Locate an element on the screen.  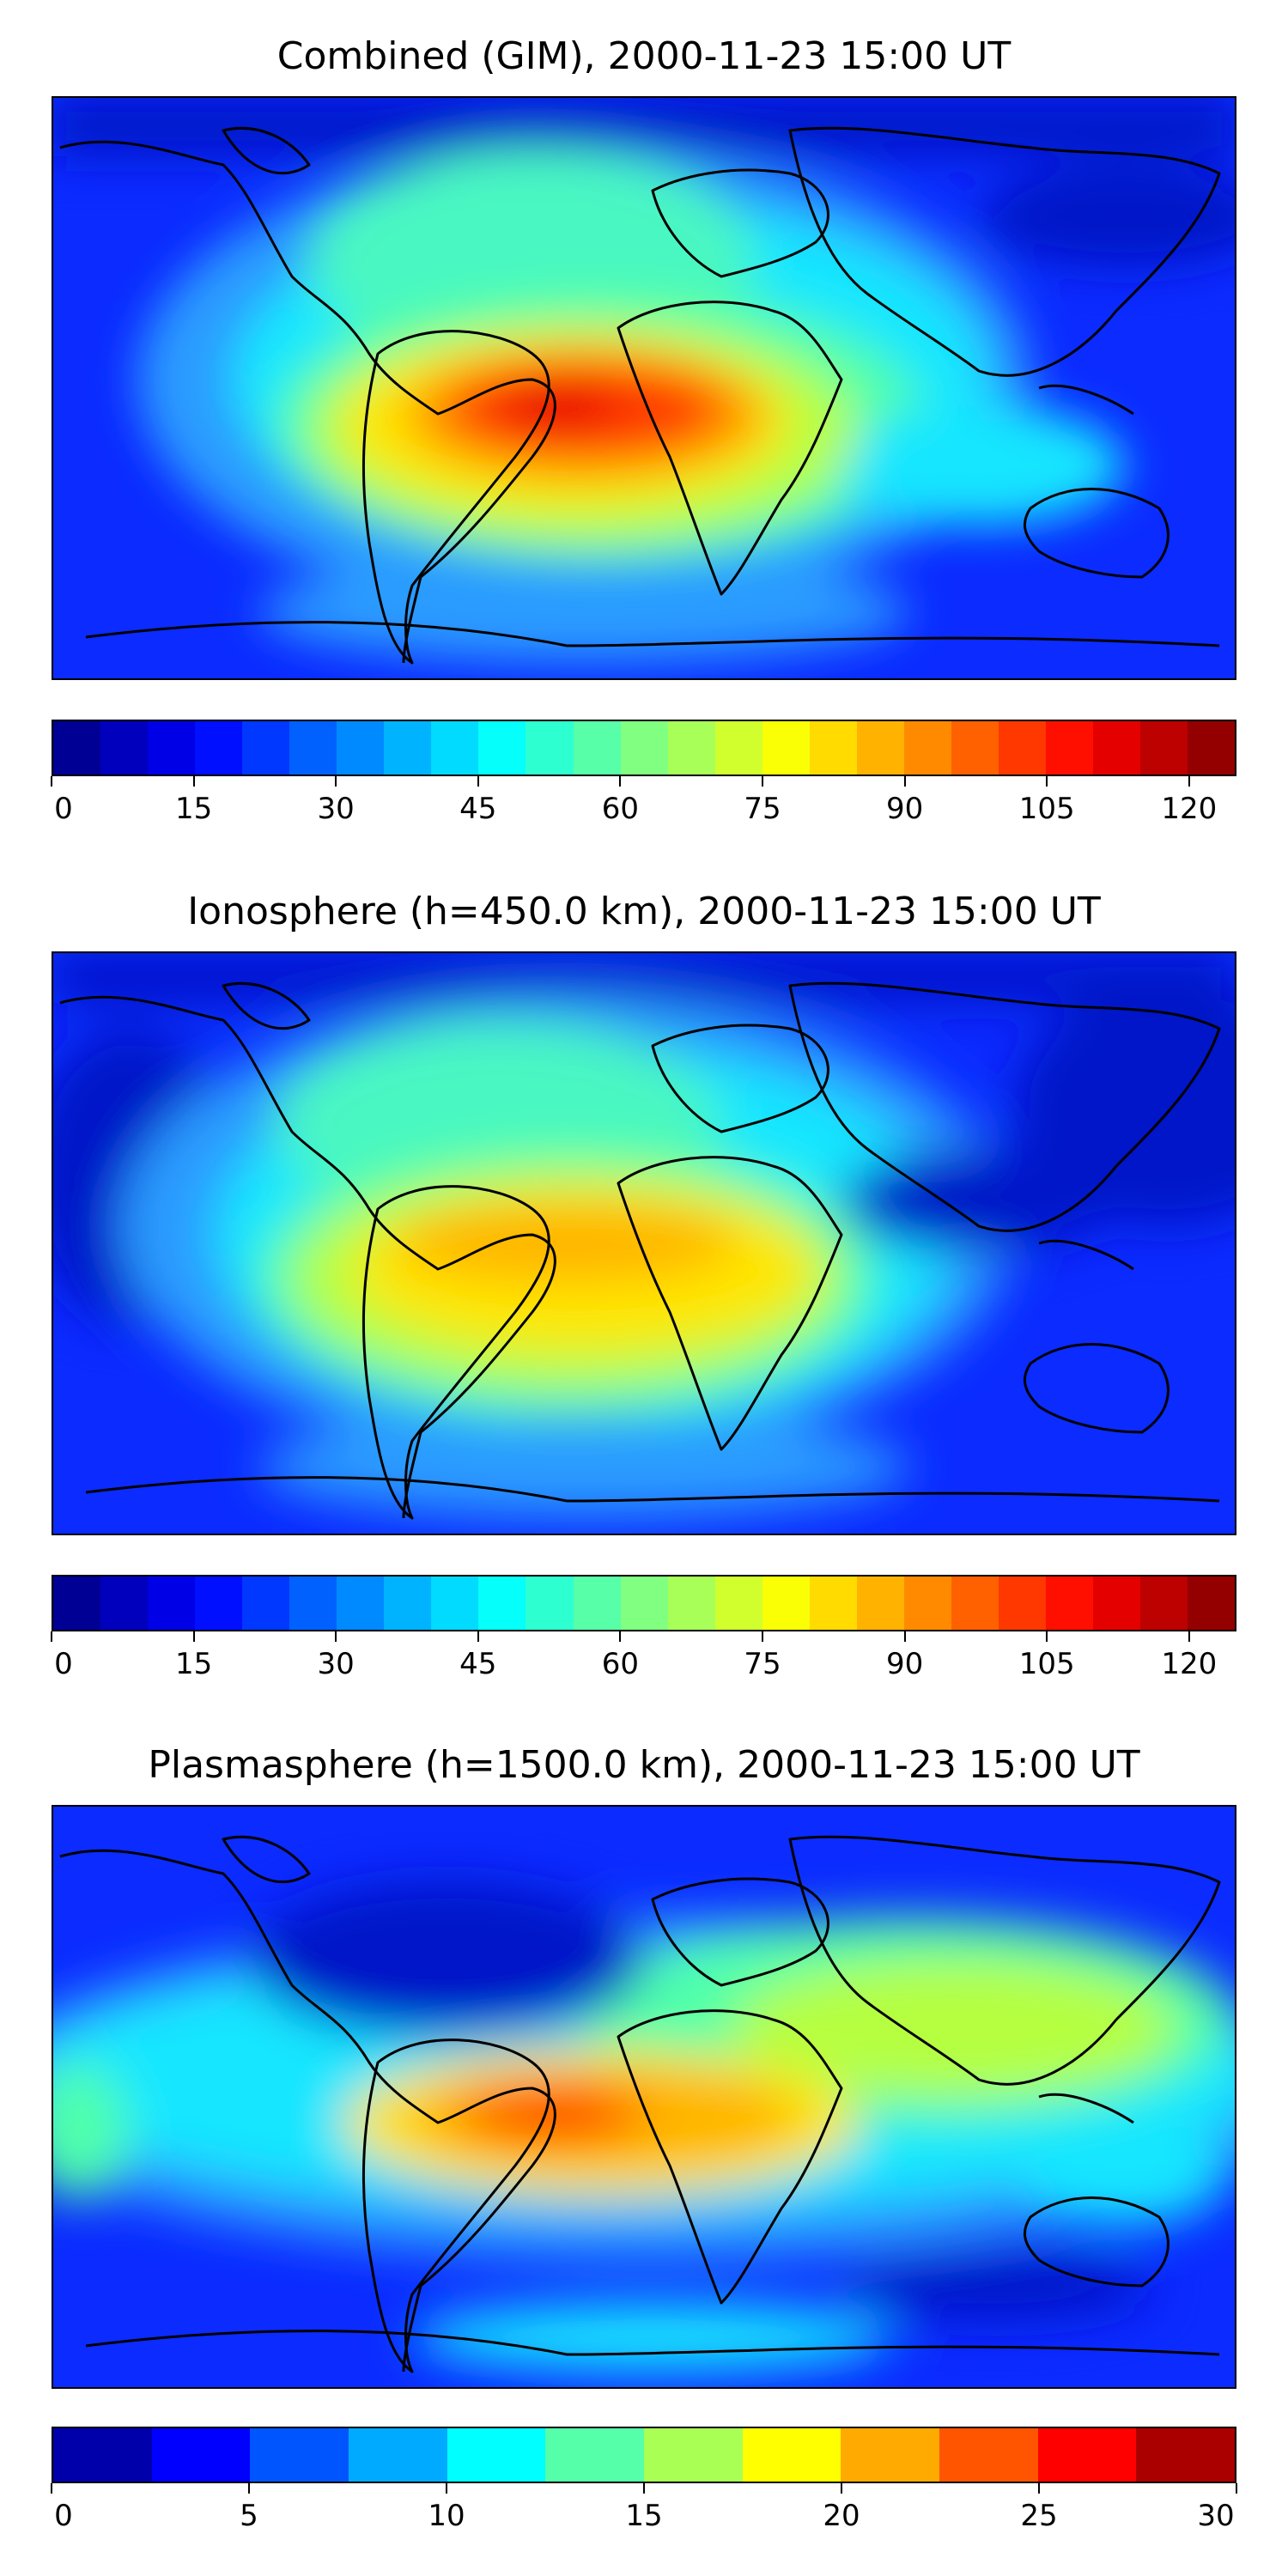
colorbar-tick-label: 20 is located at coordinates (841, 2516).